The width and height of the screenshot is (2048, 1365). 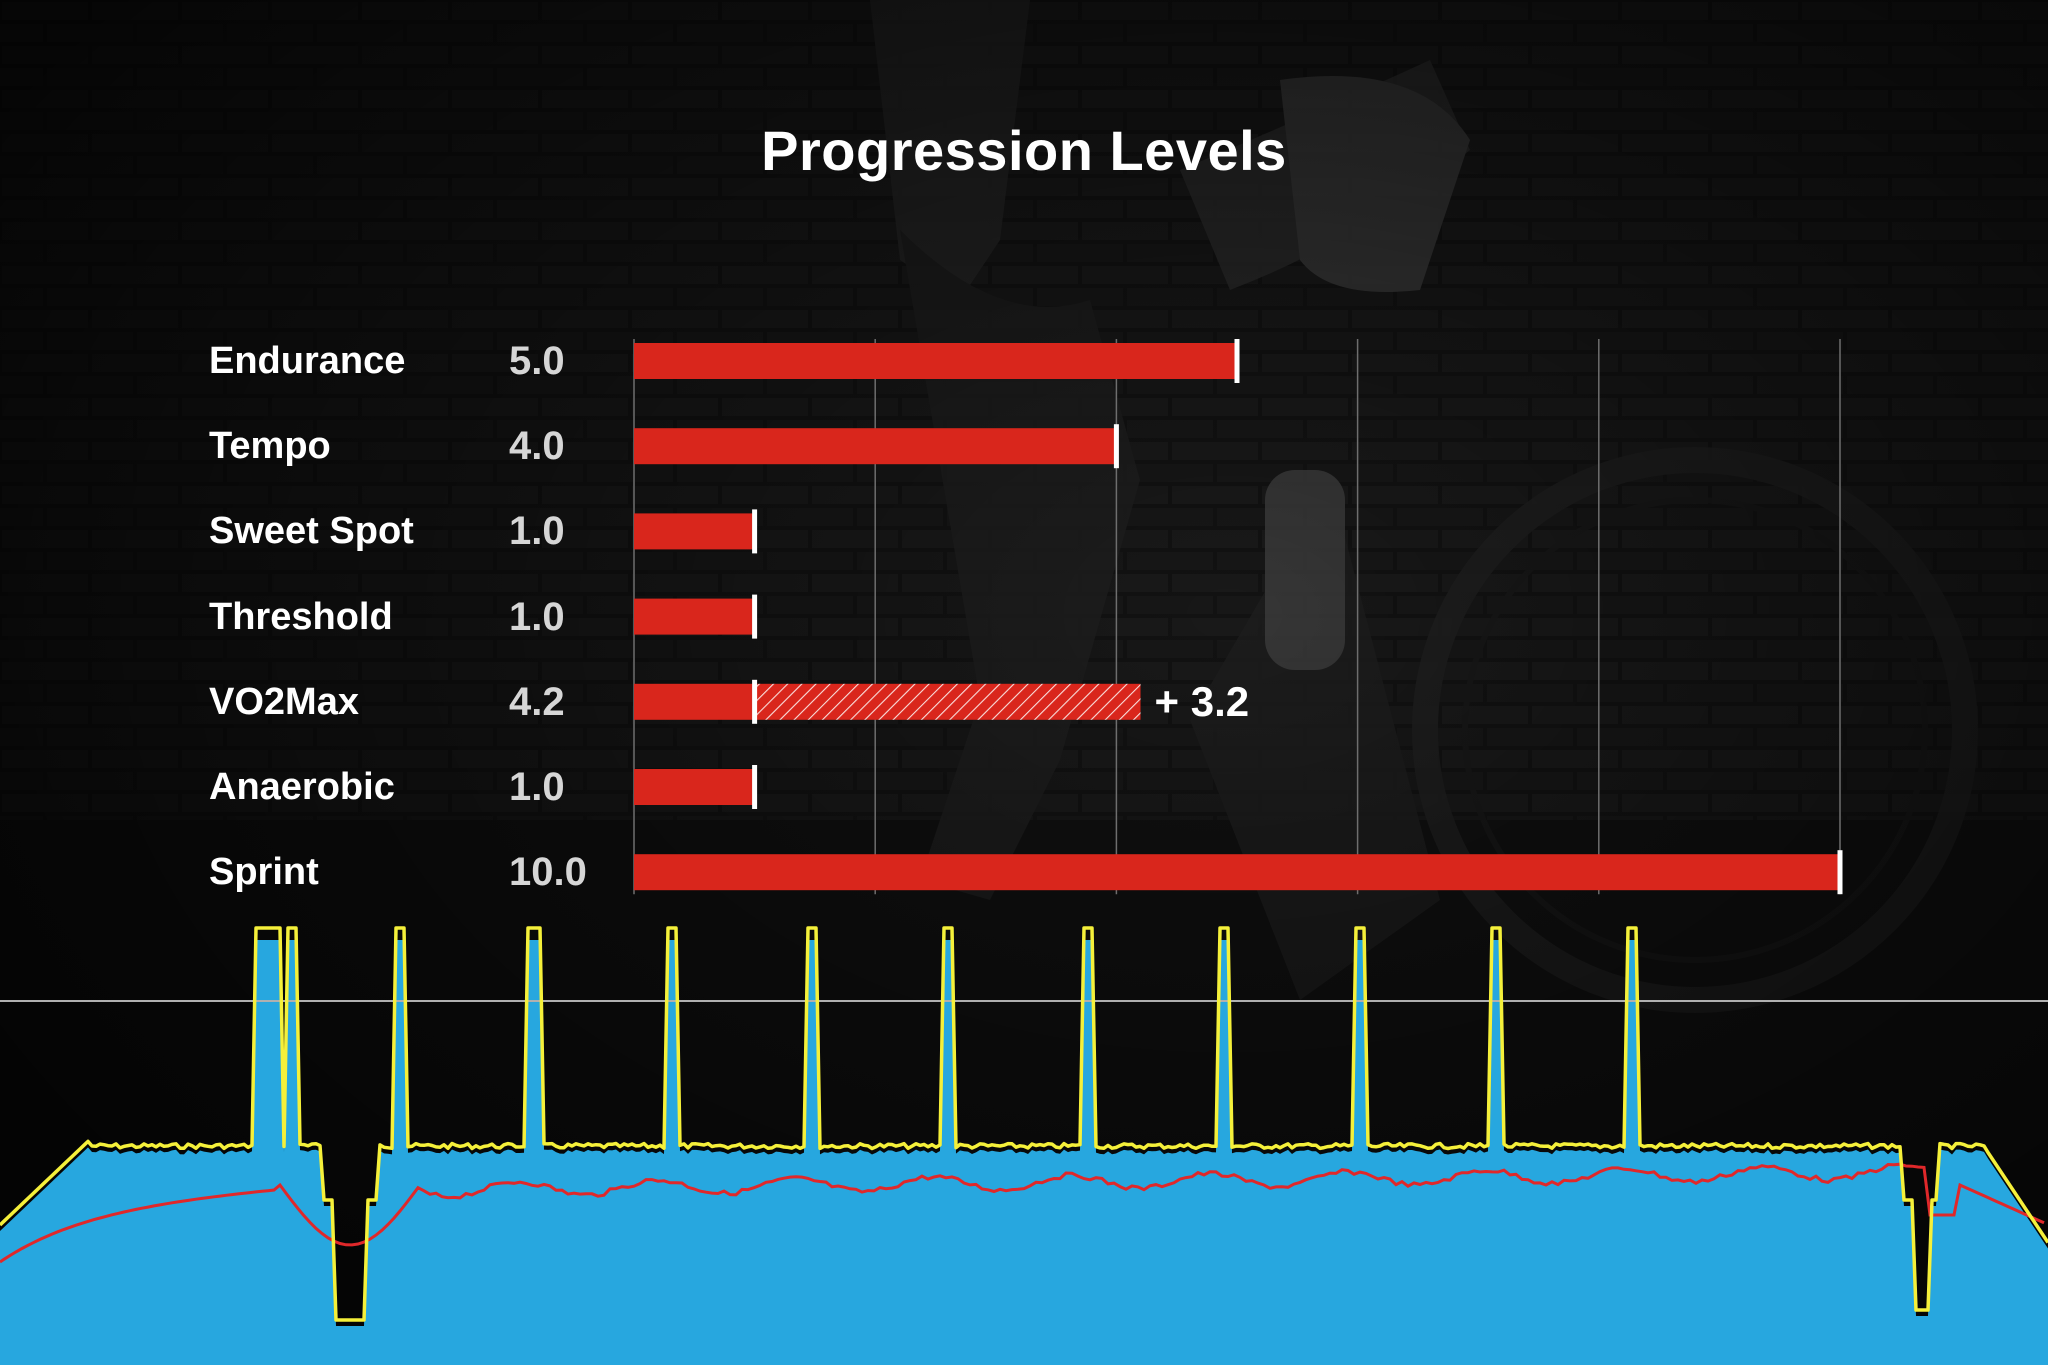 I want to click on bar-vo2max, so click(x=694, y=701).